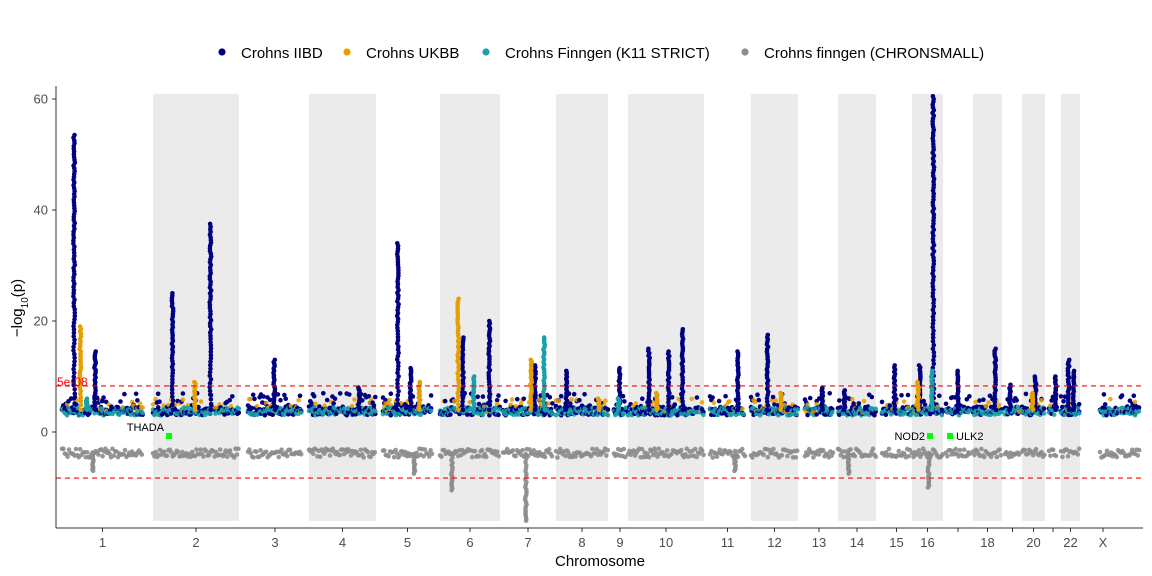 The width and height of the screenshot is (1152, 576). What do you see at coordinates (282, 53) in the screenshot?
I see `legend-label-1: Crohns IIBD` at bounding box center [282, 53].